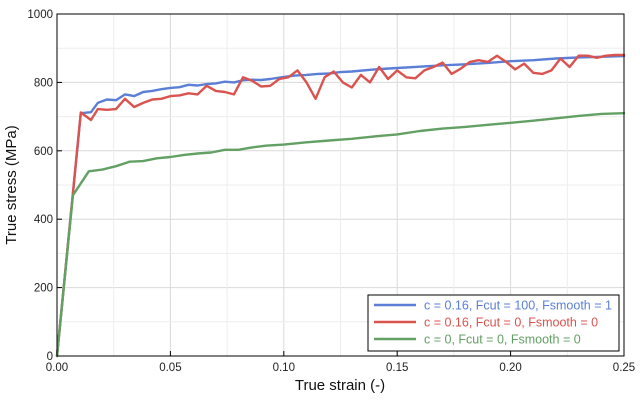 This screenshot has height=400, width=640. What do you see at coordinates (43, 152) in the screenshot?
I see `y-tick-label: 600` at bounding box center [43, 152].